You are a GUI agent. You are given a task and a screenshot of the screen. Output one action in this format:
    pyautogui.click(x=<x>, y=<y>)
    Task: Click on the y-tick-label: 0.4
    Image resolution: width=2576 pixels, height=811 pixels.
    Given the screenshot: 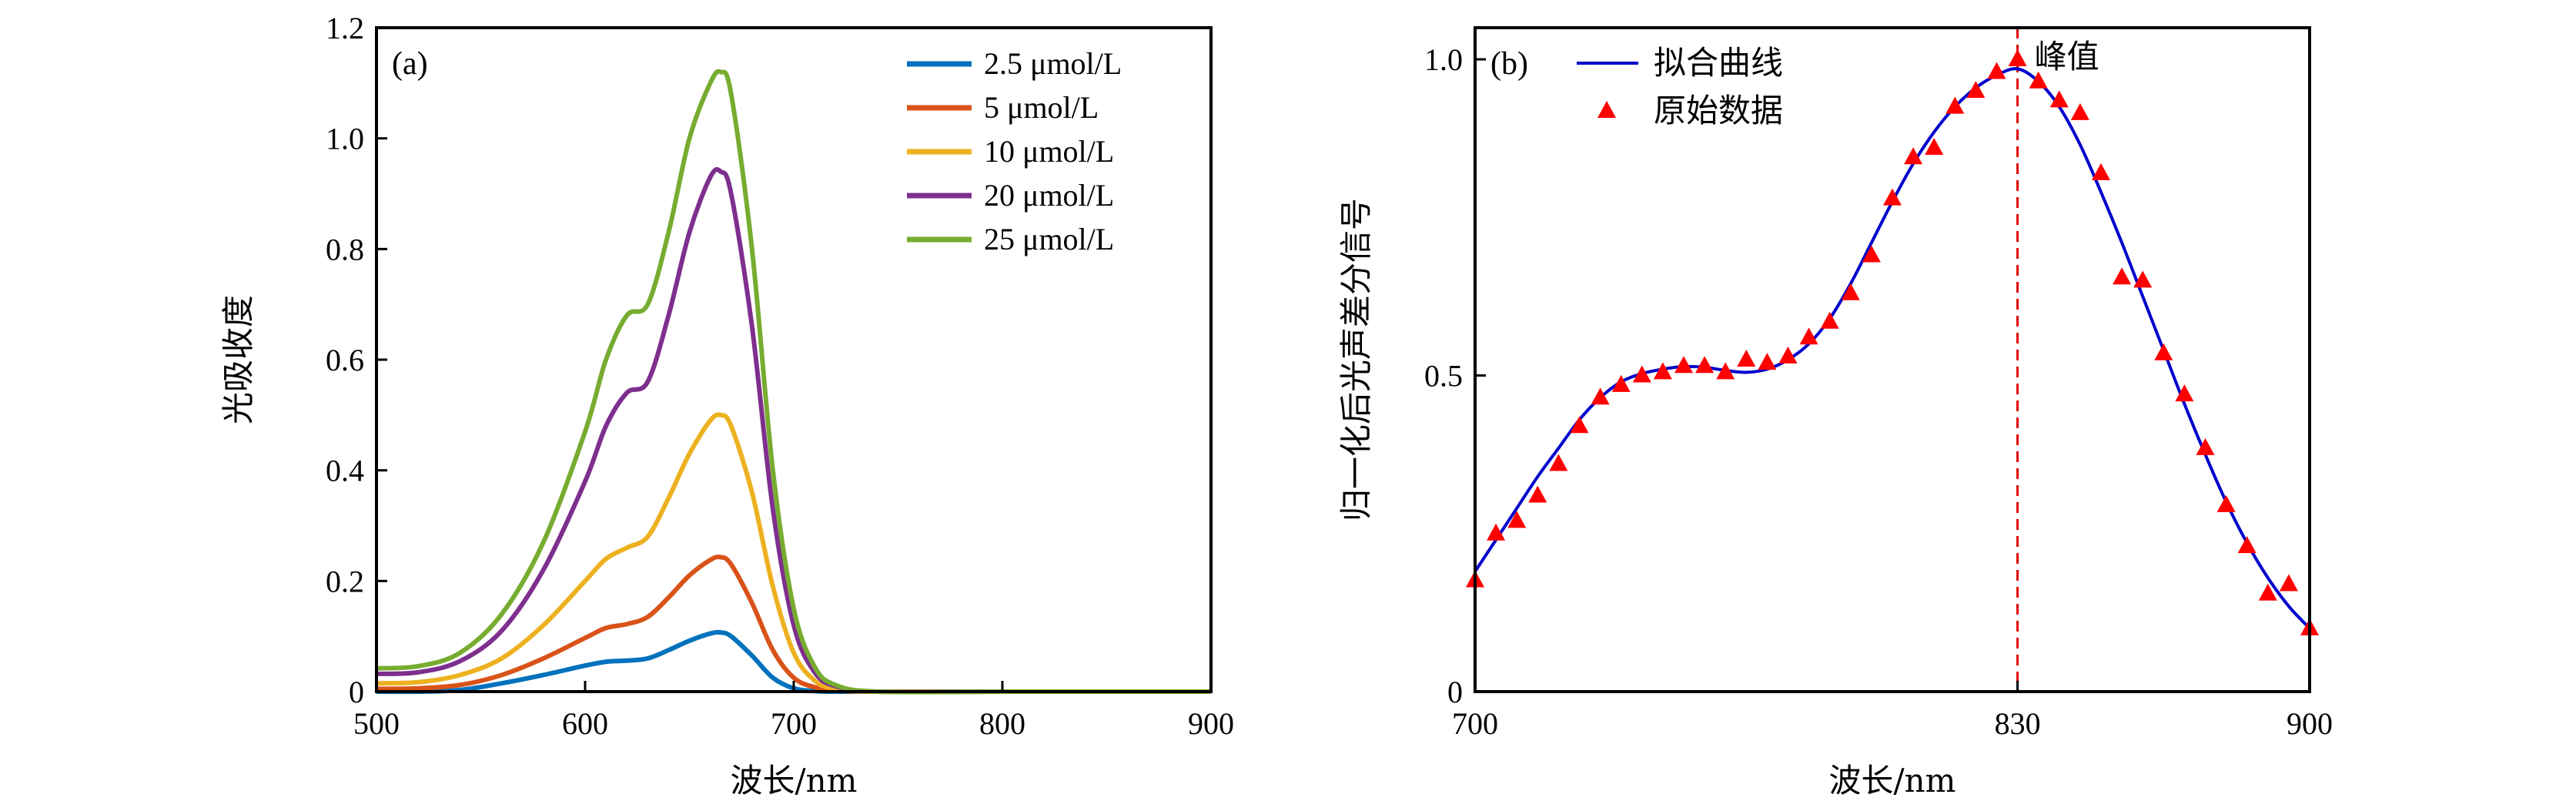 What is the action you would take?
    pyautogui.click(x=345, y=471)
    